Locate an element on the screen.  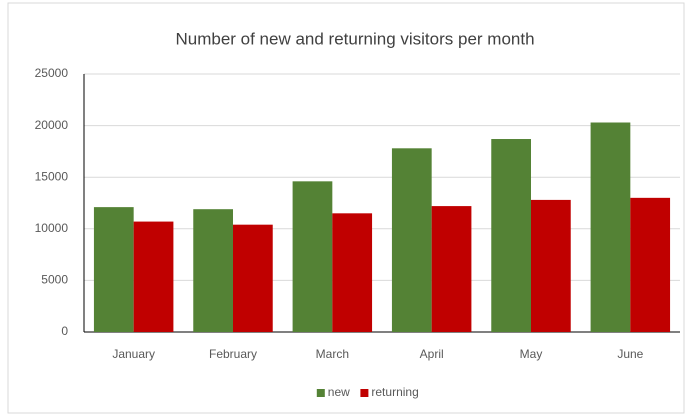
x-tick-label: January is located at coordinates (133, 354).